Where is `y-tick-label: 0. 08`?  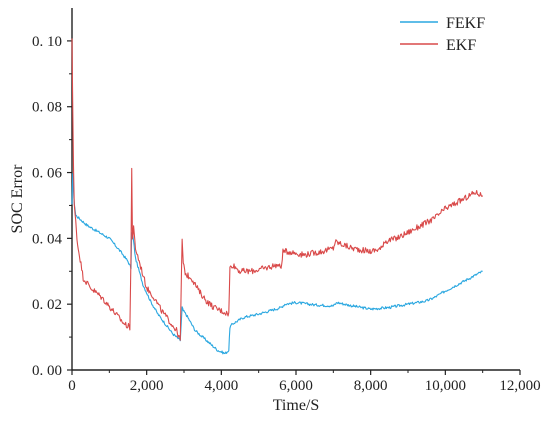 y-tick-label: 0. 08 is located at coordinates (47, 108).